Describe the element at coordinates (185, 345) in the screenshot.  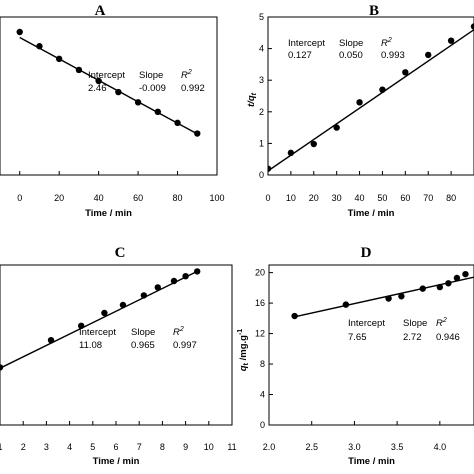
I see `annotation-value: 0.997` at that location.